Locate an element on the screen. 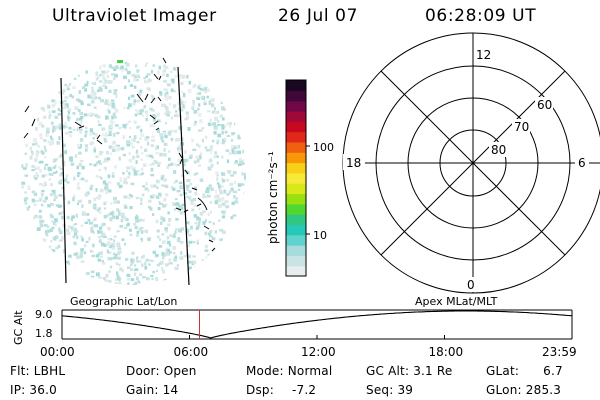 The width and height of the screenshot is (600, 400). lat-label-70: 70 is located at coordinates (521, 127).